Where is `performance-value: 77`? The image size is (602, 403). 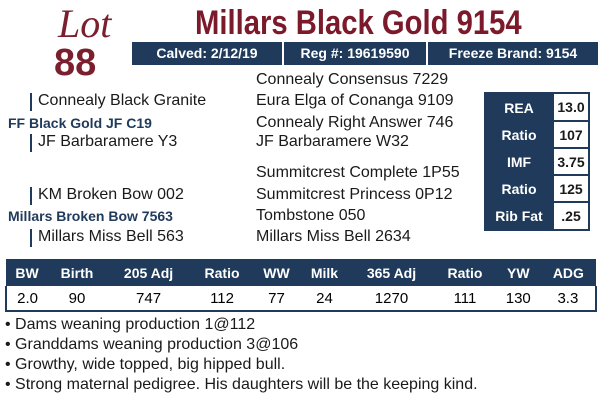
performance-value: 77 is located at coordinates (276, 299).